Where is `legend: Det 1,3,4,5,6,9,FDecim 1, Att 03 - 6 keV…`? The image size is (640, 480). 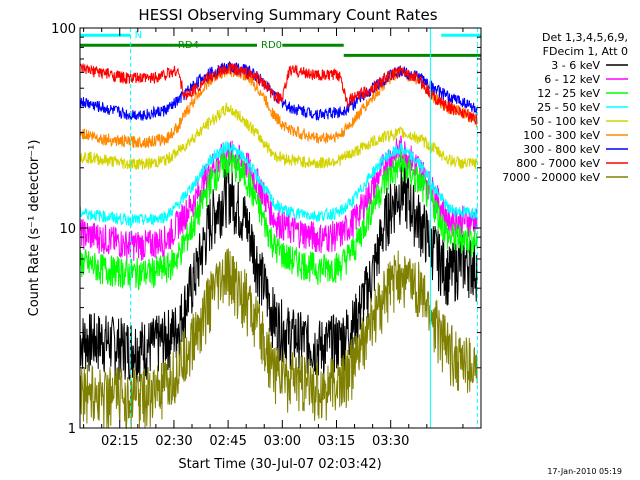 legend: Det 1,3,4,5,6,9,FDecim 1, Att 03 - 6 keV… is located at coordinates (565, 107).